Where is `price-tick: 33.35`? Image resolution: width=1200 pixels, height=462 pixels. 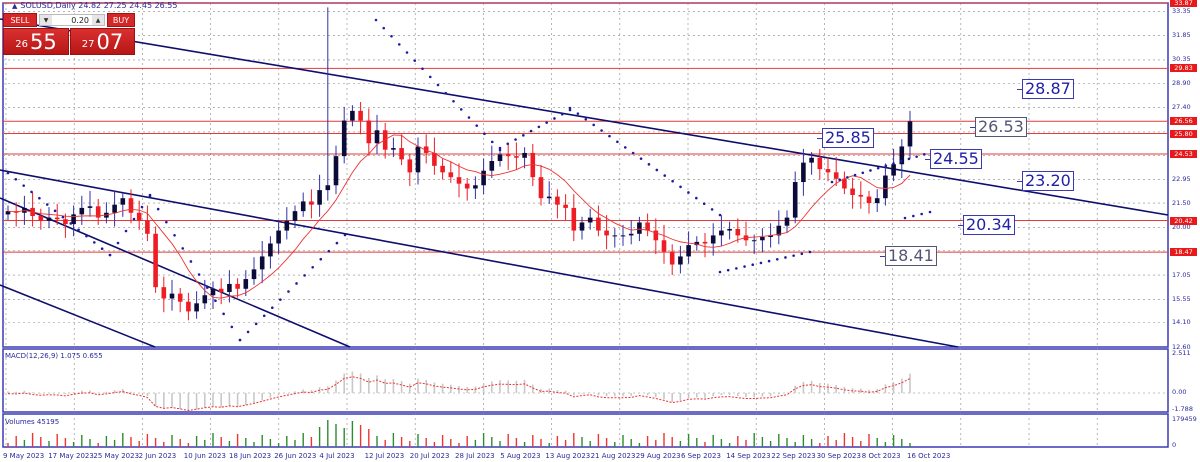
price-tick: 33.35 is located at coordinates (1181, 10).